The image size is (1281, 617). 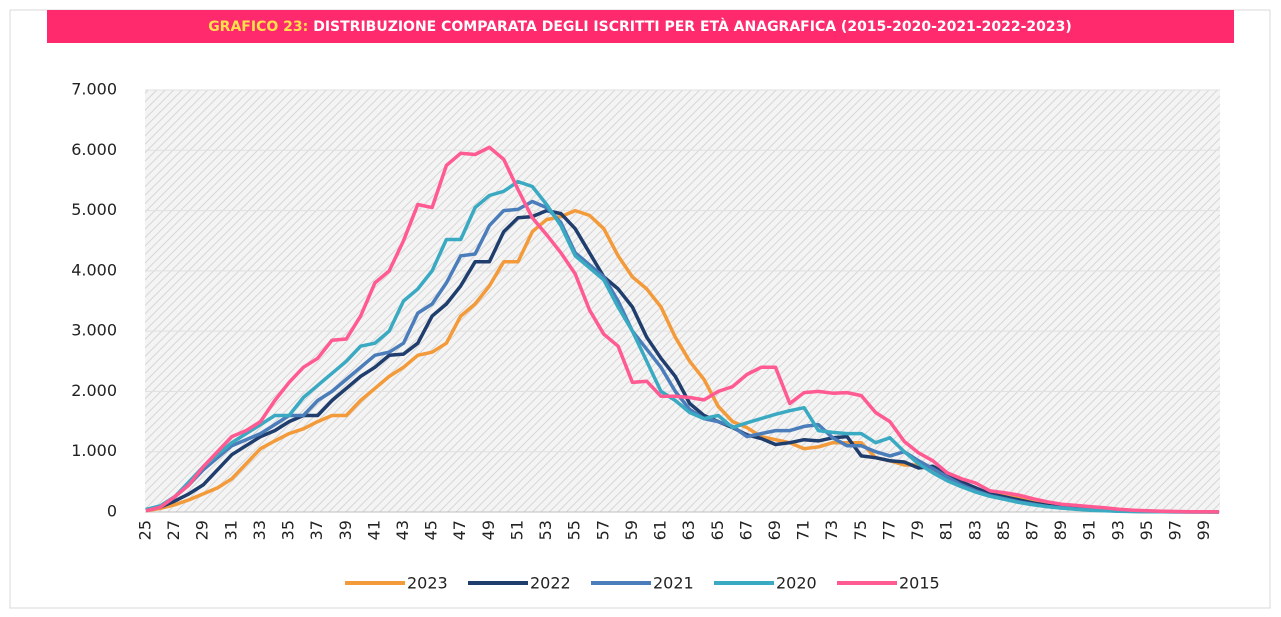 What do you see at coordinates (173, 530) in the screenshot?
I see `x-tick-label: 27` at bounding box center [173, 530].